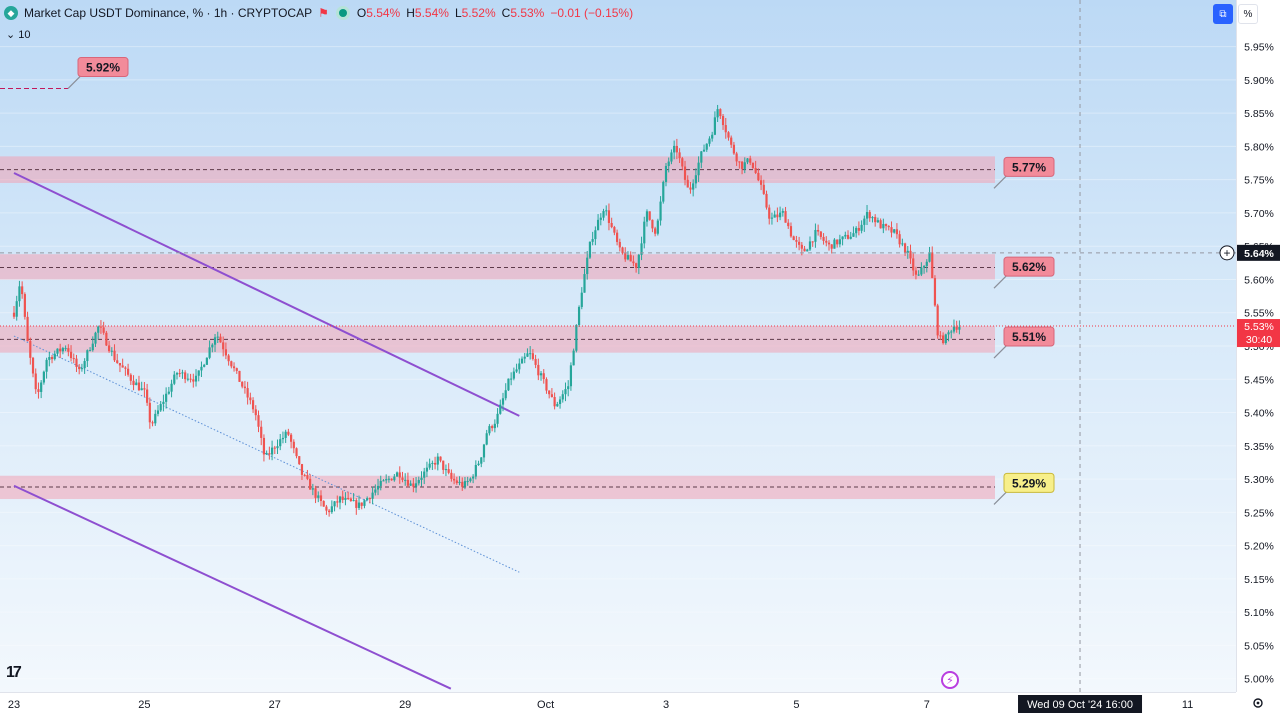 This screenshot has height=720, width=1280. What do you see at coordinates (232, 587) in the screenshot?
I see `trendline` at bounding box center [232, 587].